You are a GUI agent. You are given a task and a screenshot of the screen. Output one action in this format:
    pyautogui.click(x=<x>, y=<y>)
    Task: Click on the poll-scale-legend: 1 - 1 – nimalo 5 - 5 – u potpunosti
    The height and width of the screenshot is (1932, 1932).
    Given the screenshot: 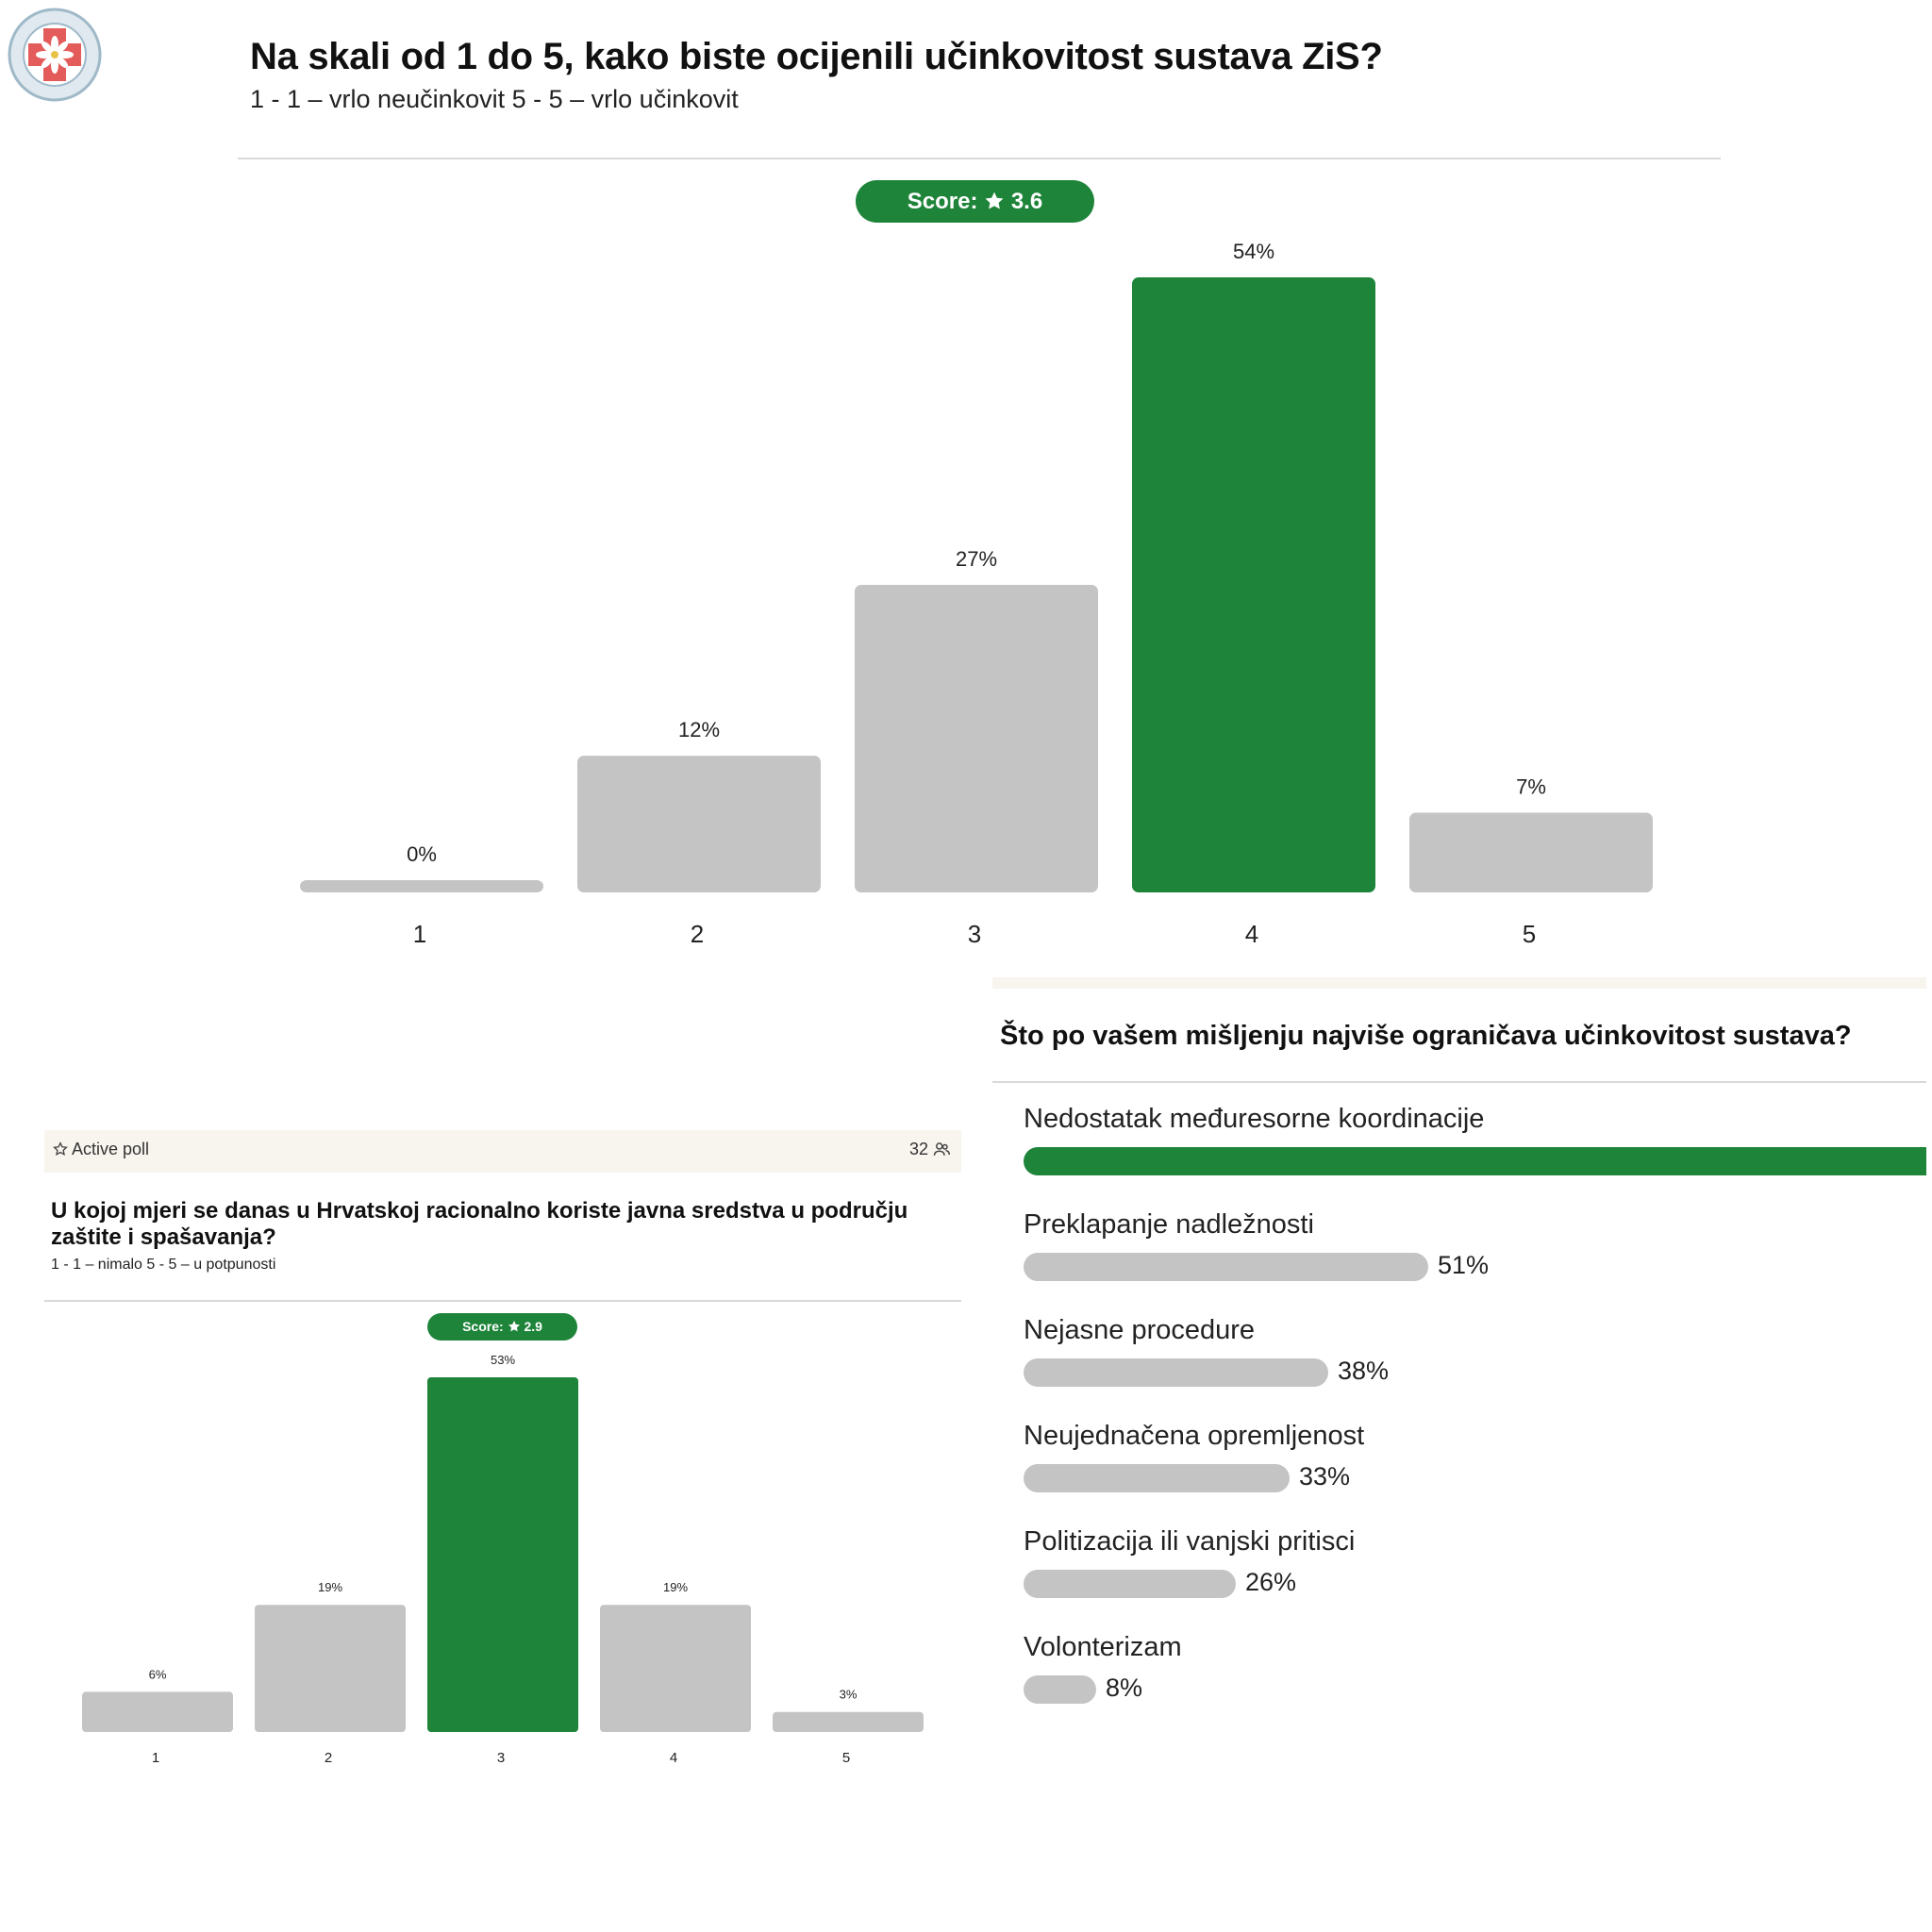 What is the action you would take?
    pyautogui.click(x=163, y=1265)
    